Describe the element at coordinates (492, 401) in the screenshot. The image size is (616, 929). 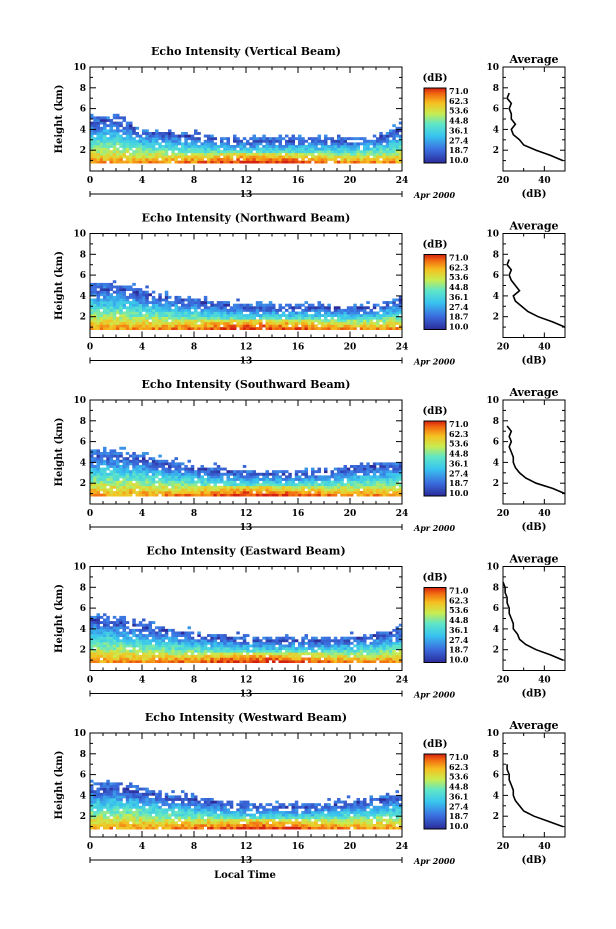
I see `profile-y-tick-label: 10` at that location.